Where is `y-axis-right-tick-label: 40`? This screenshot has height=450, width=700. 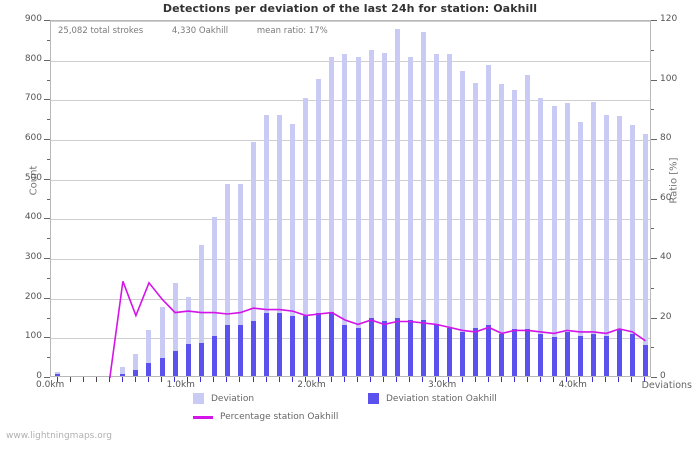 y-axis-right-tick-label: 40 is located at coordinates (666, 257).